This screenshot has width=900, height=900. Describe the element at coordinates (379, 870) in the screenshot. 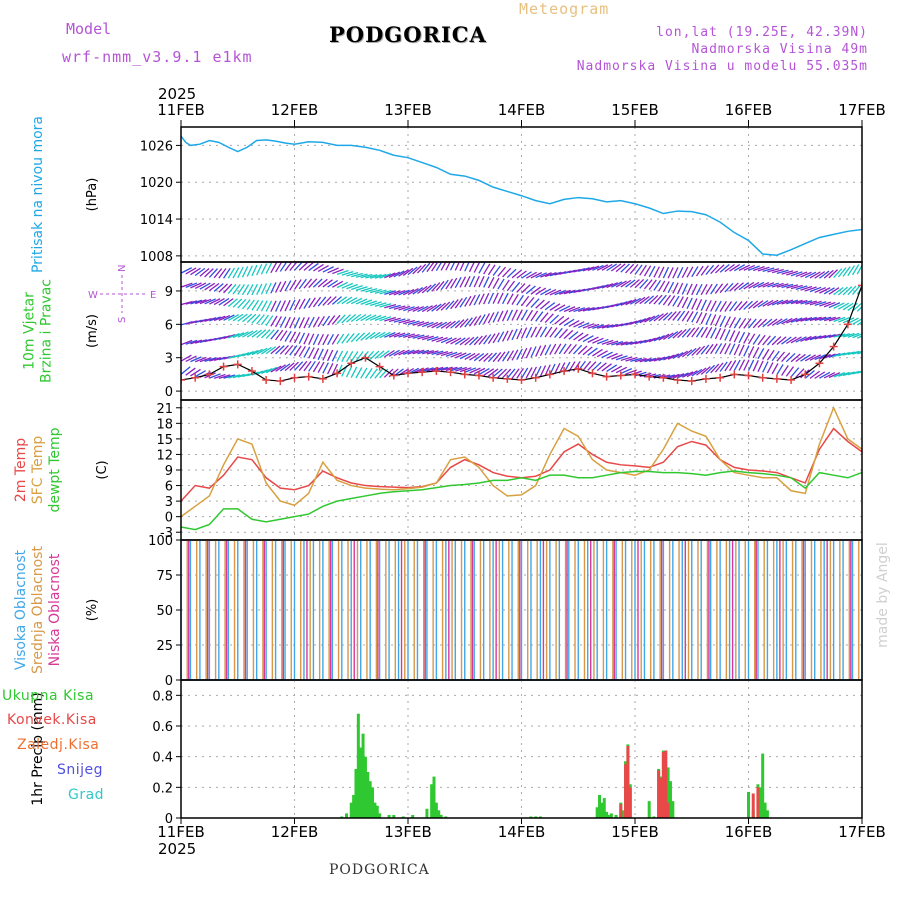

I see `footer-station-name: PODGORICA` at that location.